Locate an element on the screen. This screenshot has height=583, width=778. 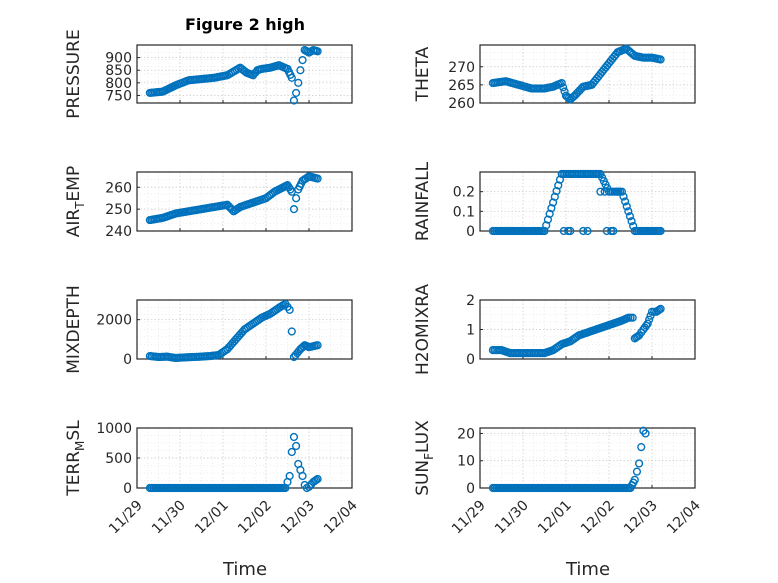
y-tick-label: 1000 is located at coordinates (114, 429).